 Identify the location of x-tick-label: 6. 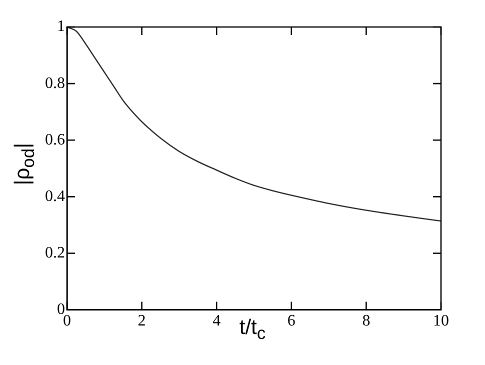
(291, 321).